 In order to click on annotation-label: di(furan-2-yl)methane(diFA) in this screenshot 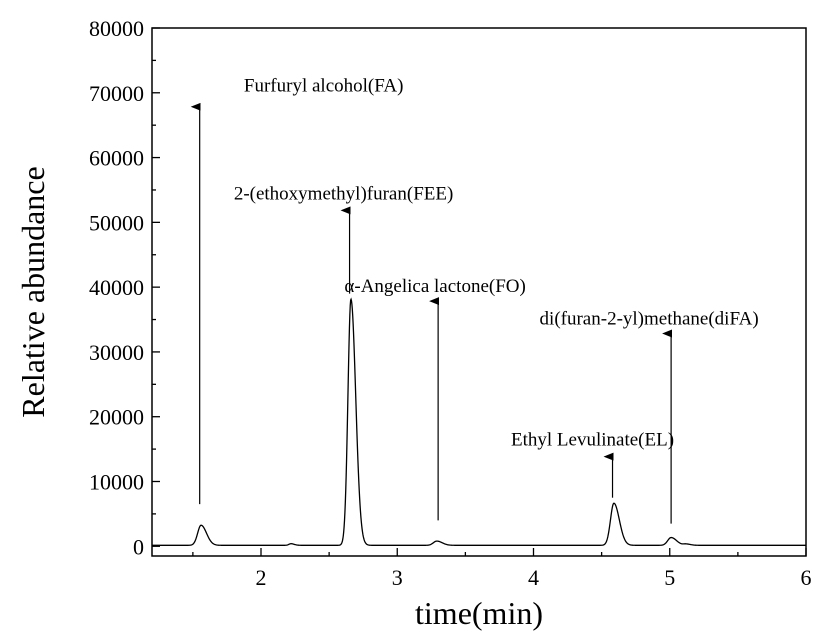, I will do `click(649, 318)`.